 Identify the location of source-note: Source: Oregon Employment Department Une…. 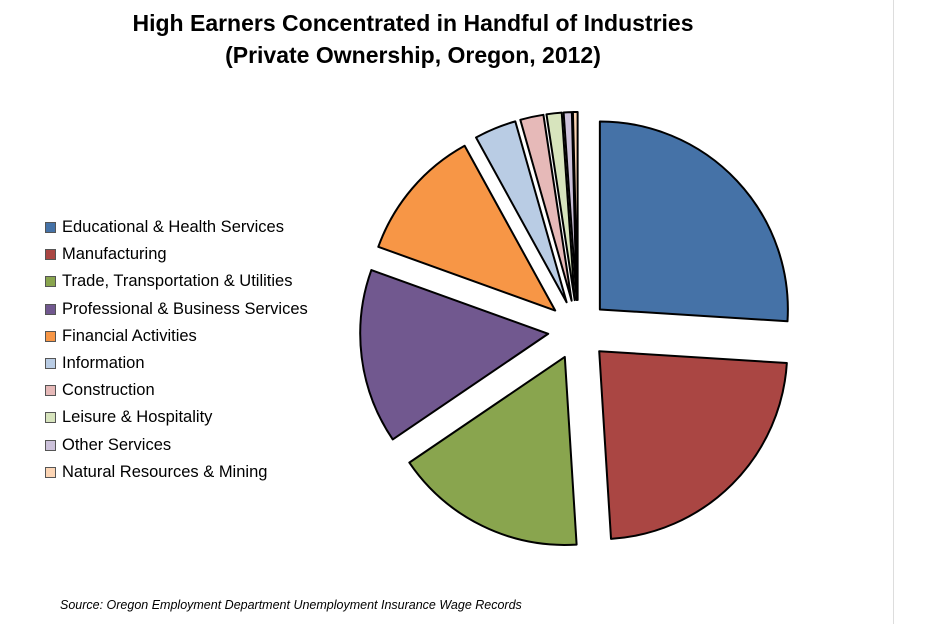
(291, 605).